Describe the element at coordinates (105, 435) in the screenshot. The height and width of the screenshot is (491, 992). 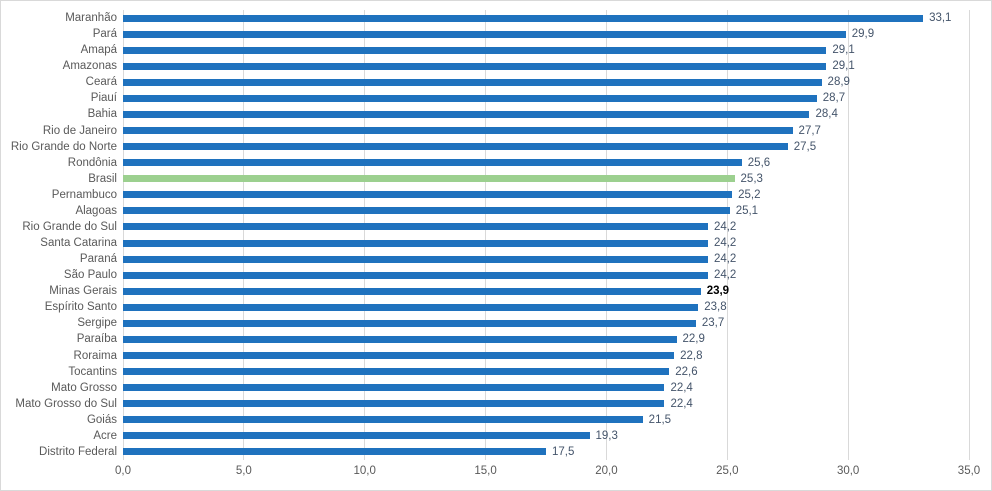
I see `category-label-acre: Acre` at that location.